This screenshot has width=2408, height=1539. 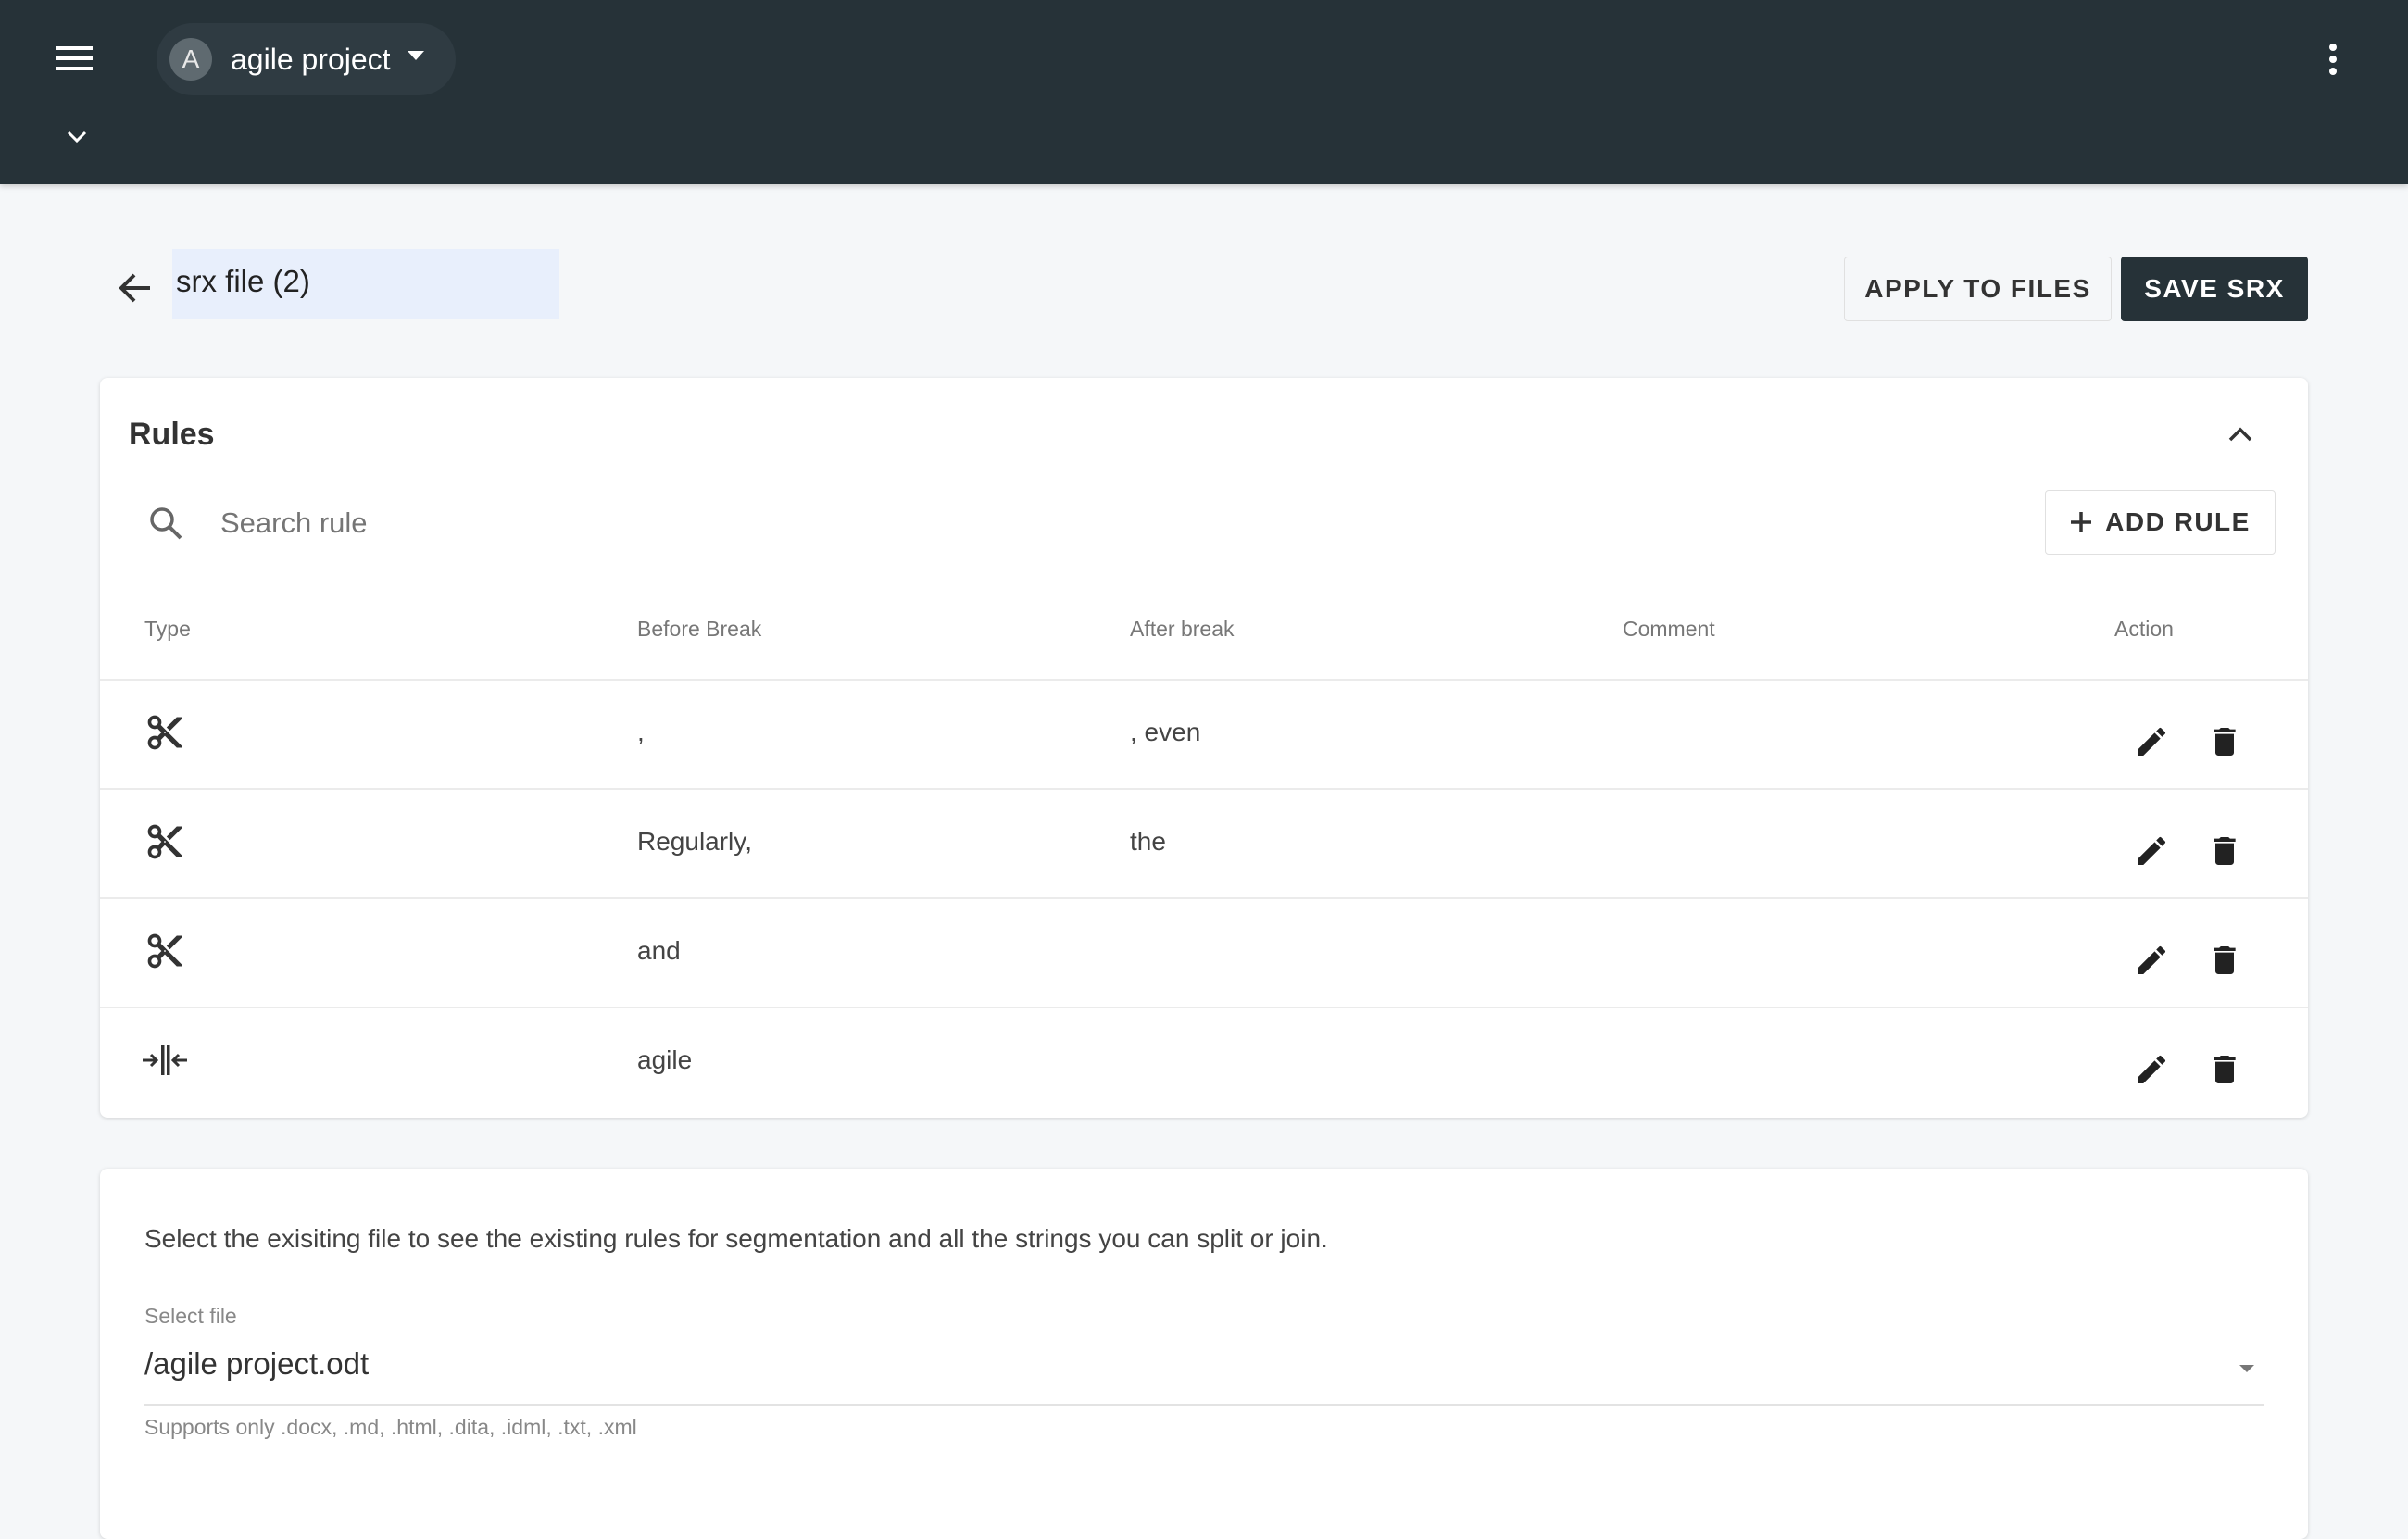 What do you see at coordinates (1978, 288) in the screenshot?
I see `apply-to-files-button: APPLY TO FILES` at bounding box center [1978, 288].